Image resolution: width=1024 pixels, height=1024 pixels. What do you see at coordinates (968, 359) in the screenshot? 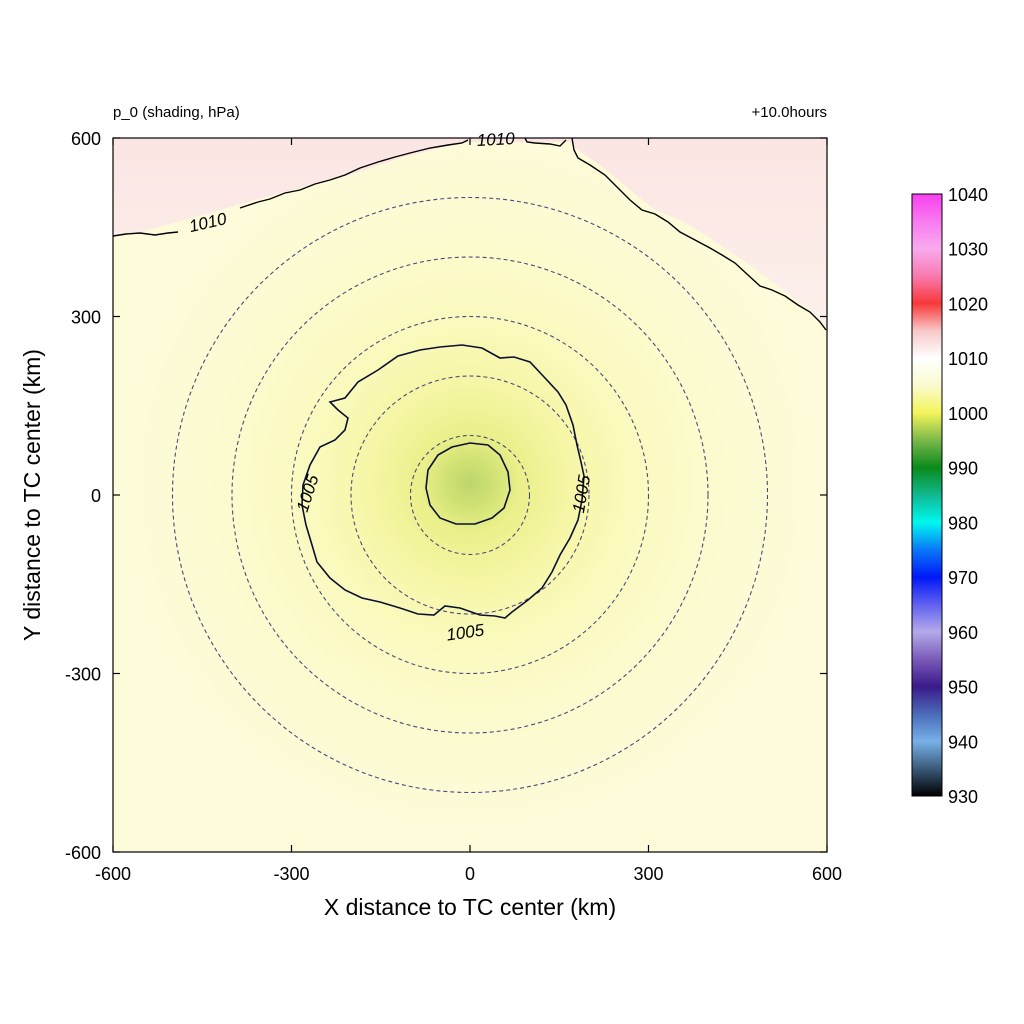
I see `colorbar-tick-label: 1010` at bounding box center [968, 359].